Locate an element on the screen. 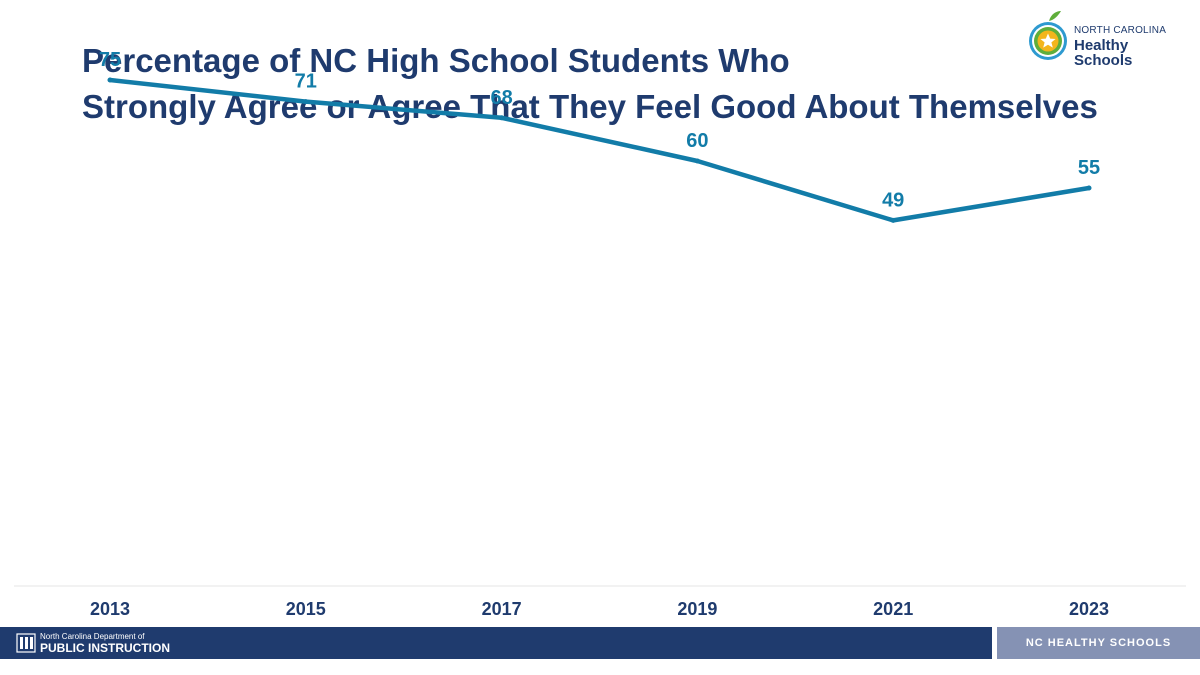 The height and width of the screenshot is (675, 1200). footer-label: NC HEALTHY SCHOOLS is located at coordinates (1098, 643).